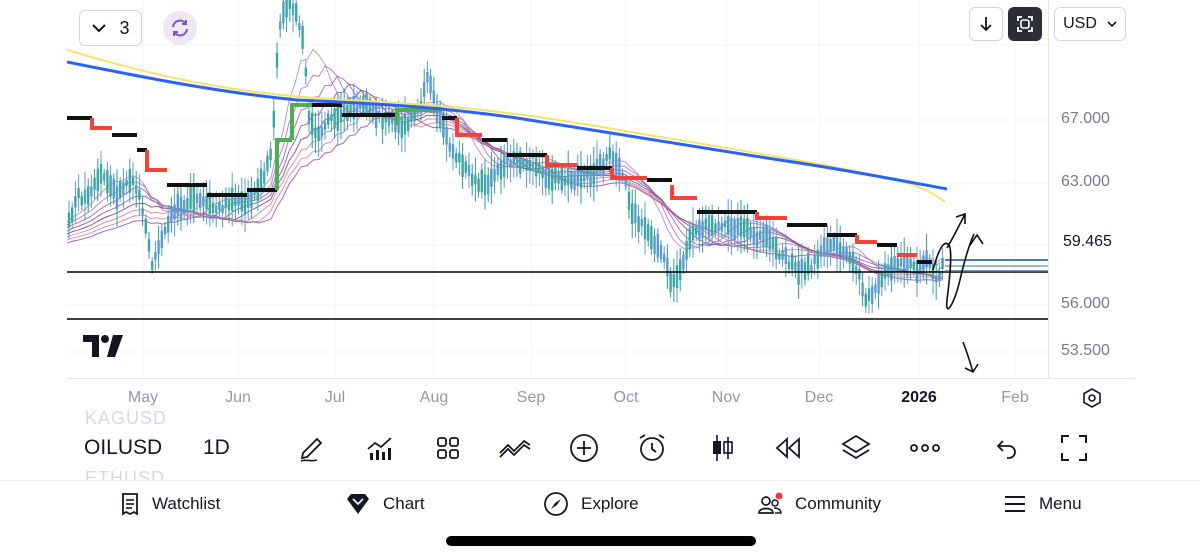 This screenshot has width=1200, height=555. What do you see at coordinates (601, 397) in the screenshot?
I see `time-axis: May Jun Jul Aug Sep Oct Nov Dec 2026 Feb` at bounding box center [601, 397].